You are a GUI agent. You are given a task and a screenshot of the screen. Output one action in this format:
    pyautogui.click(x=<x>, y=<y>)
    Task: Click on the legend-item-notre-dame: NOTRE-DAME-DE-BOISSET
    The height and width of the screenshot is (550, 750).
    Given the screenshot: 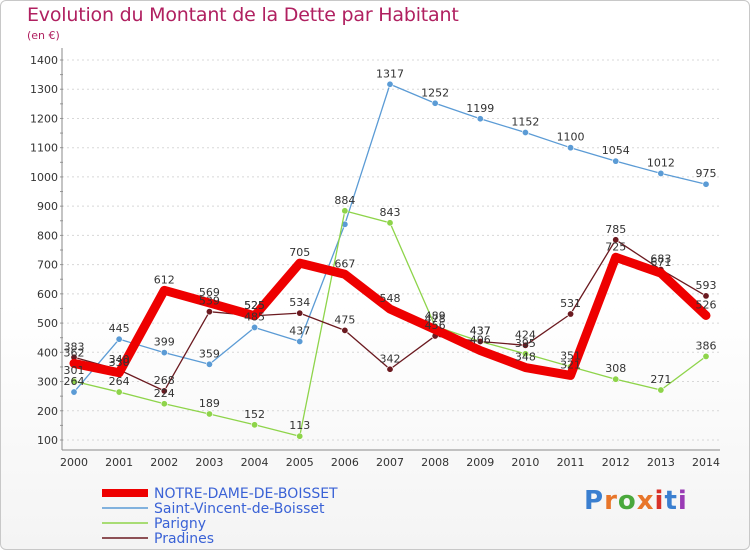 What is the action you would take?
    pyautogui.click(x=219, y=493)
    